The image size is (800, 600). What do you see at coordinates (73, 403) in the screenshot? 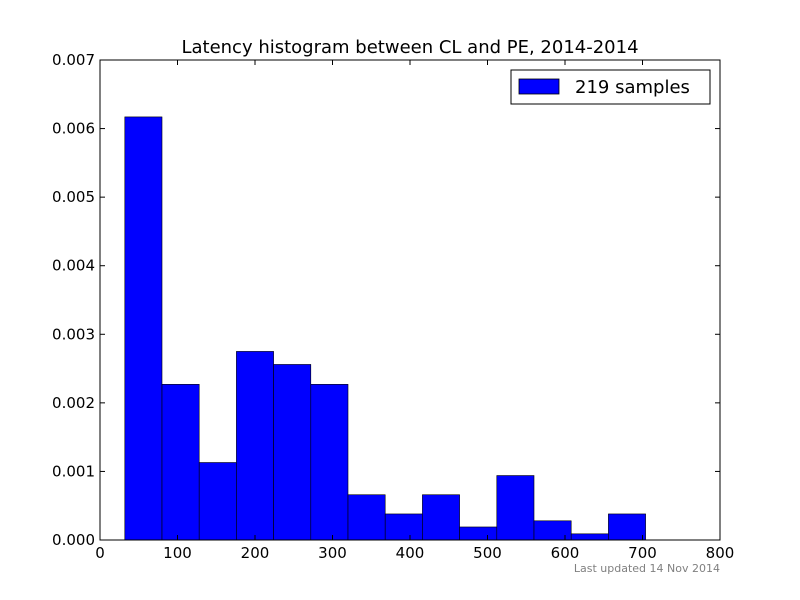
I see `y-tick-label-2: 0.002` at bounding box center [73, 403].